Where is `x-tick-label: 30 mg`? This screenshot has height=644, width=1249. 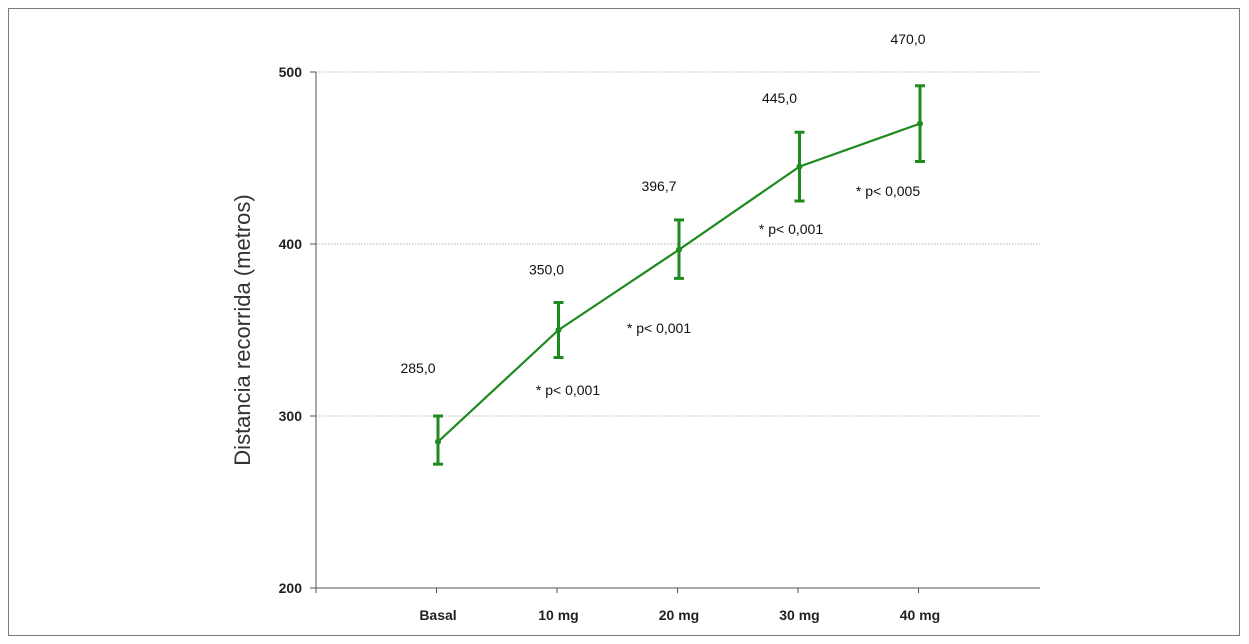 x-tick-label: 30 mg is located at coordinates (799, 615).